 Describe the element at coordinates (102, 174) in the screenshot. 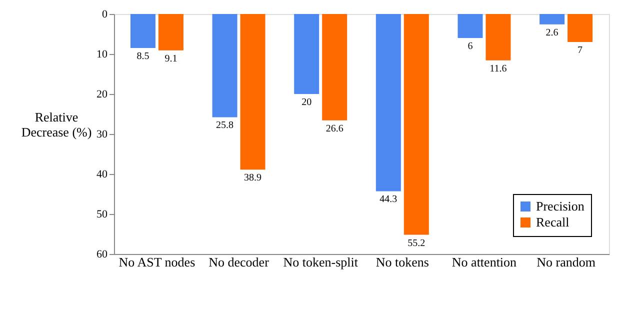

I see `y-tick-label: 40` at that location.